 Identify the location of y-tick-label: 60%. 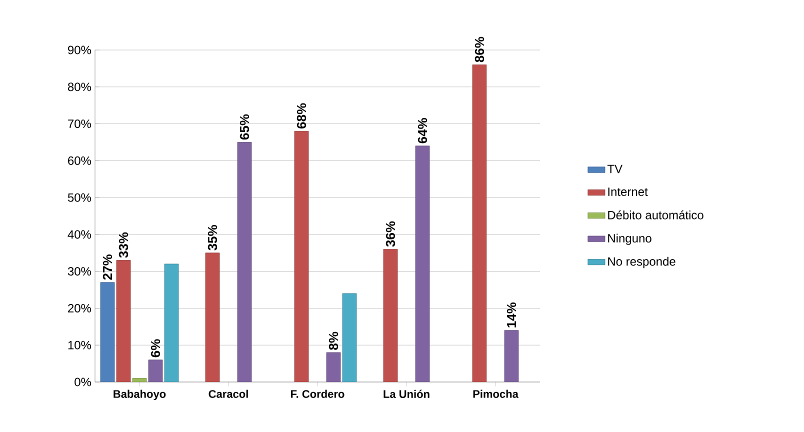
(80, 160).